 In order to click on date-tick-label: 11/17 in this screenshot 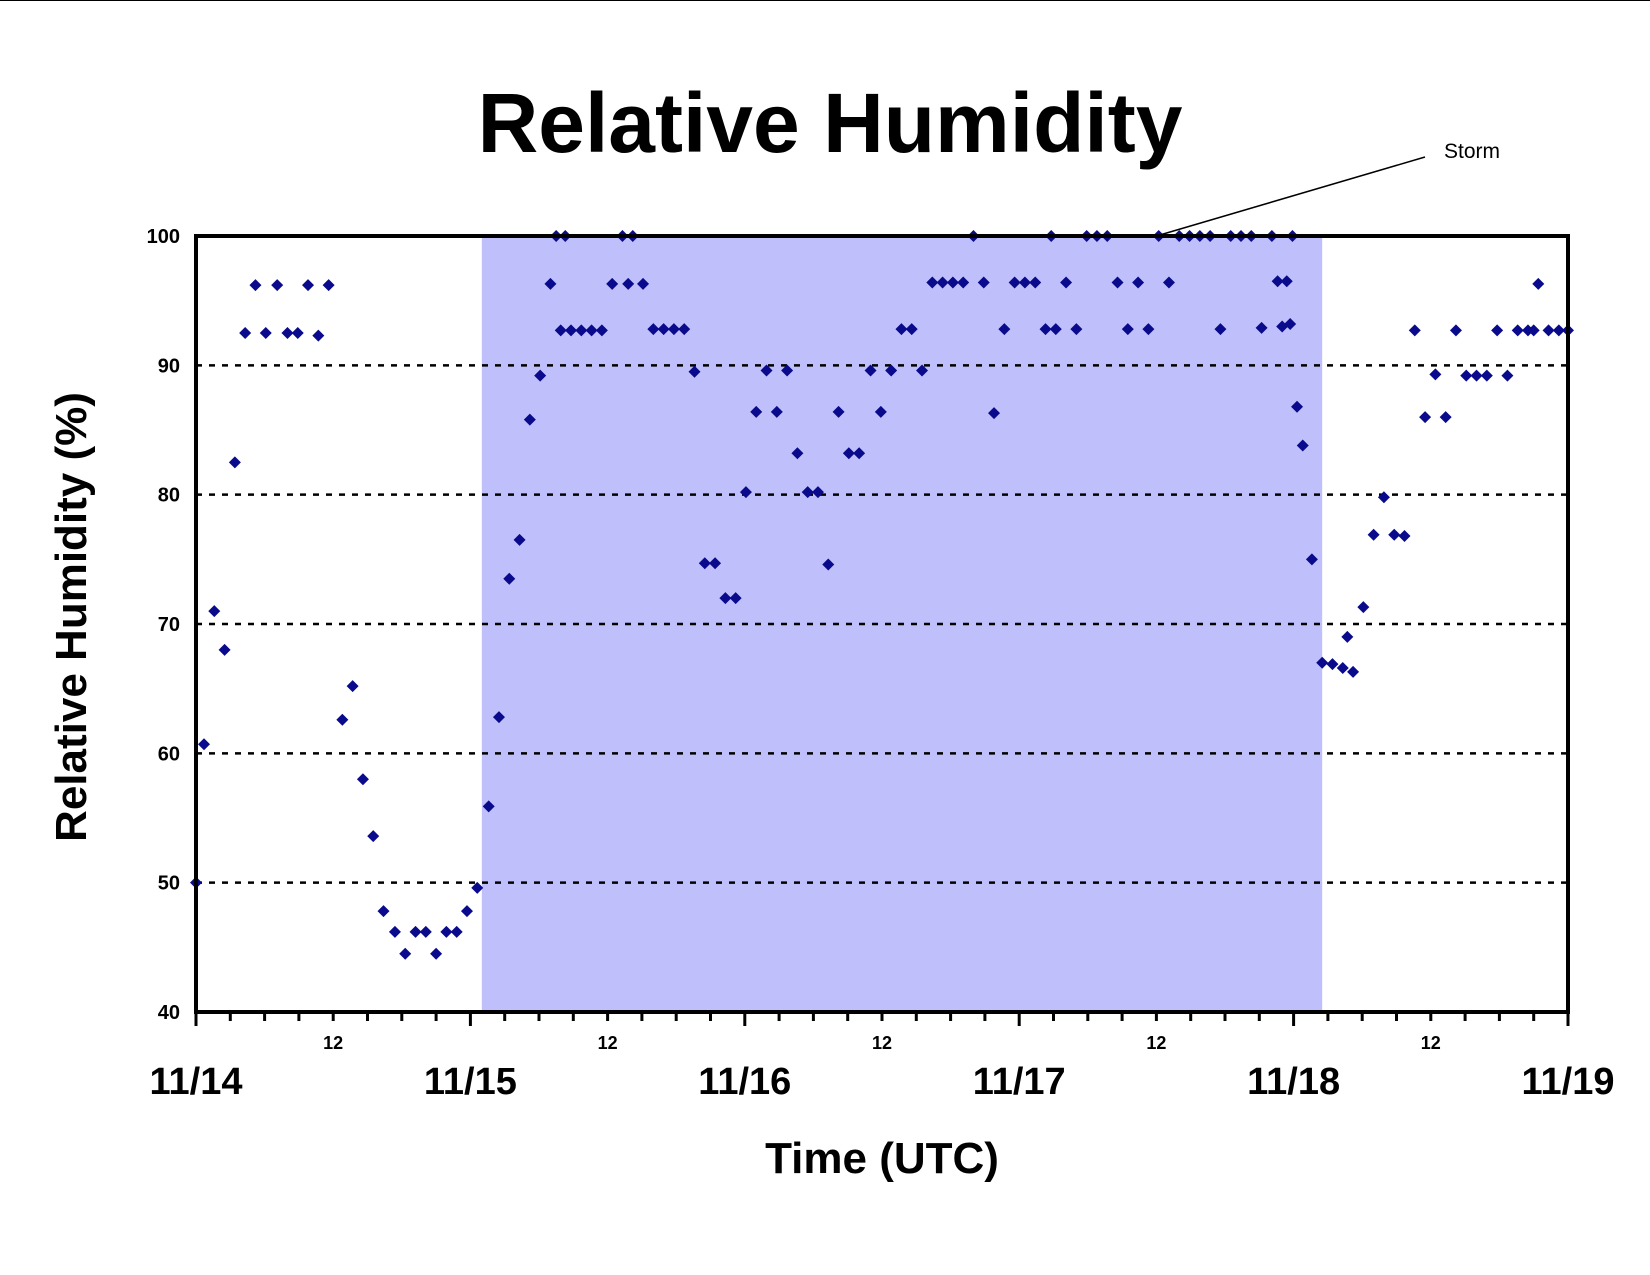, I will do `click(1019, 1082)`.